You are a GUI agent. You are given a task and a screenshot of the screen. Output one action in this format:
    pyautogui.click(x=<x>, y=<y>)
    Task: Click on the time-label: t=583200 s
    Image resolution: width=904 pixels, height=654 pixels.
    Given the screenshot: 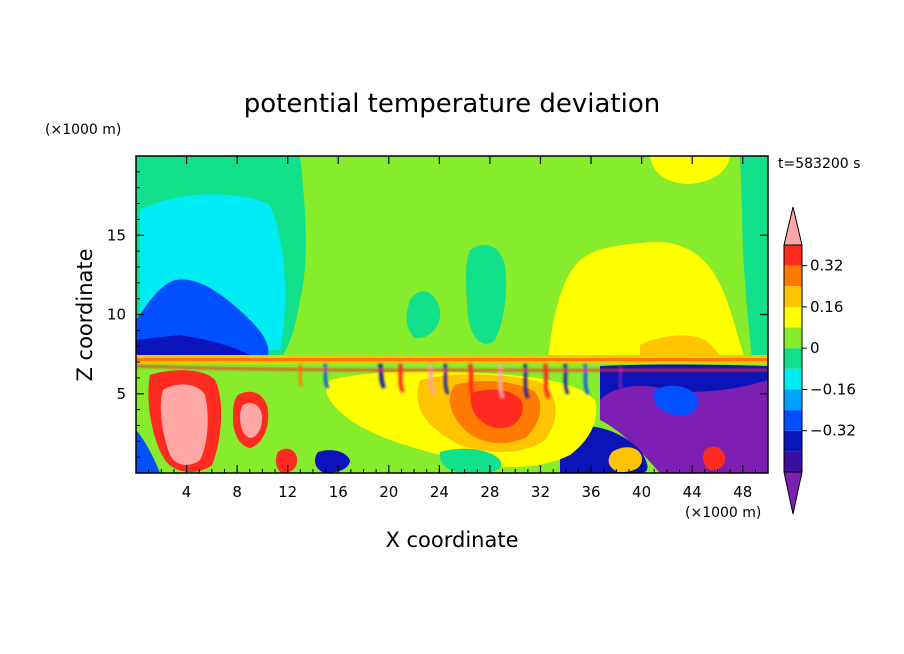 What is the action you would take?
    pyautogui.click(x=819, y=164)
    